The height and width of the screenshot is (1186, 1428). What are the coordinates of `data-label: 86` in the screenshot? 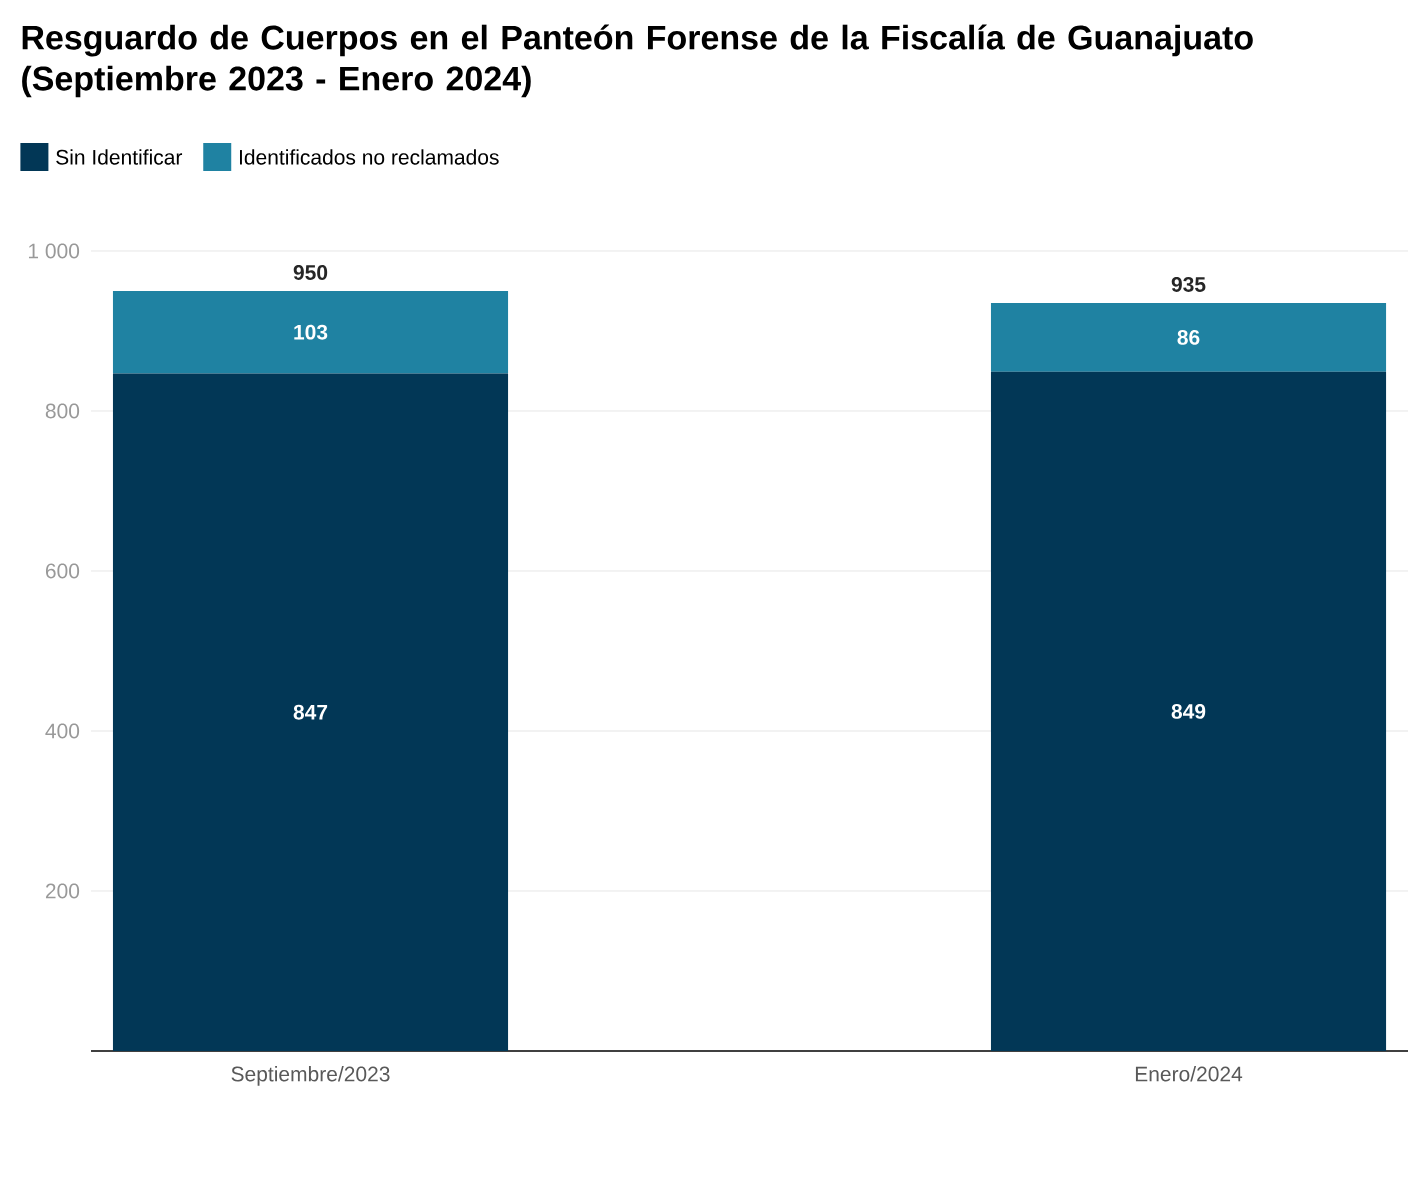 It's located at (1188, 337).